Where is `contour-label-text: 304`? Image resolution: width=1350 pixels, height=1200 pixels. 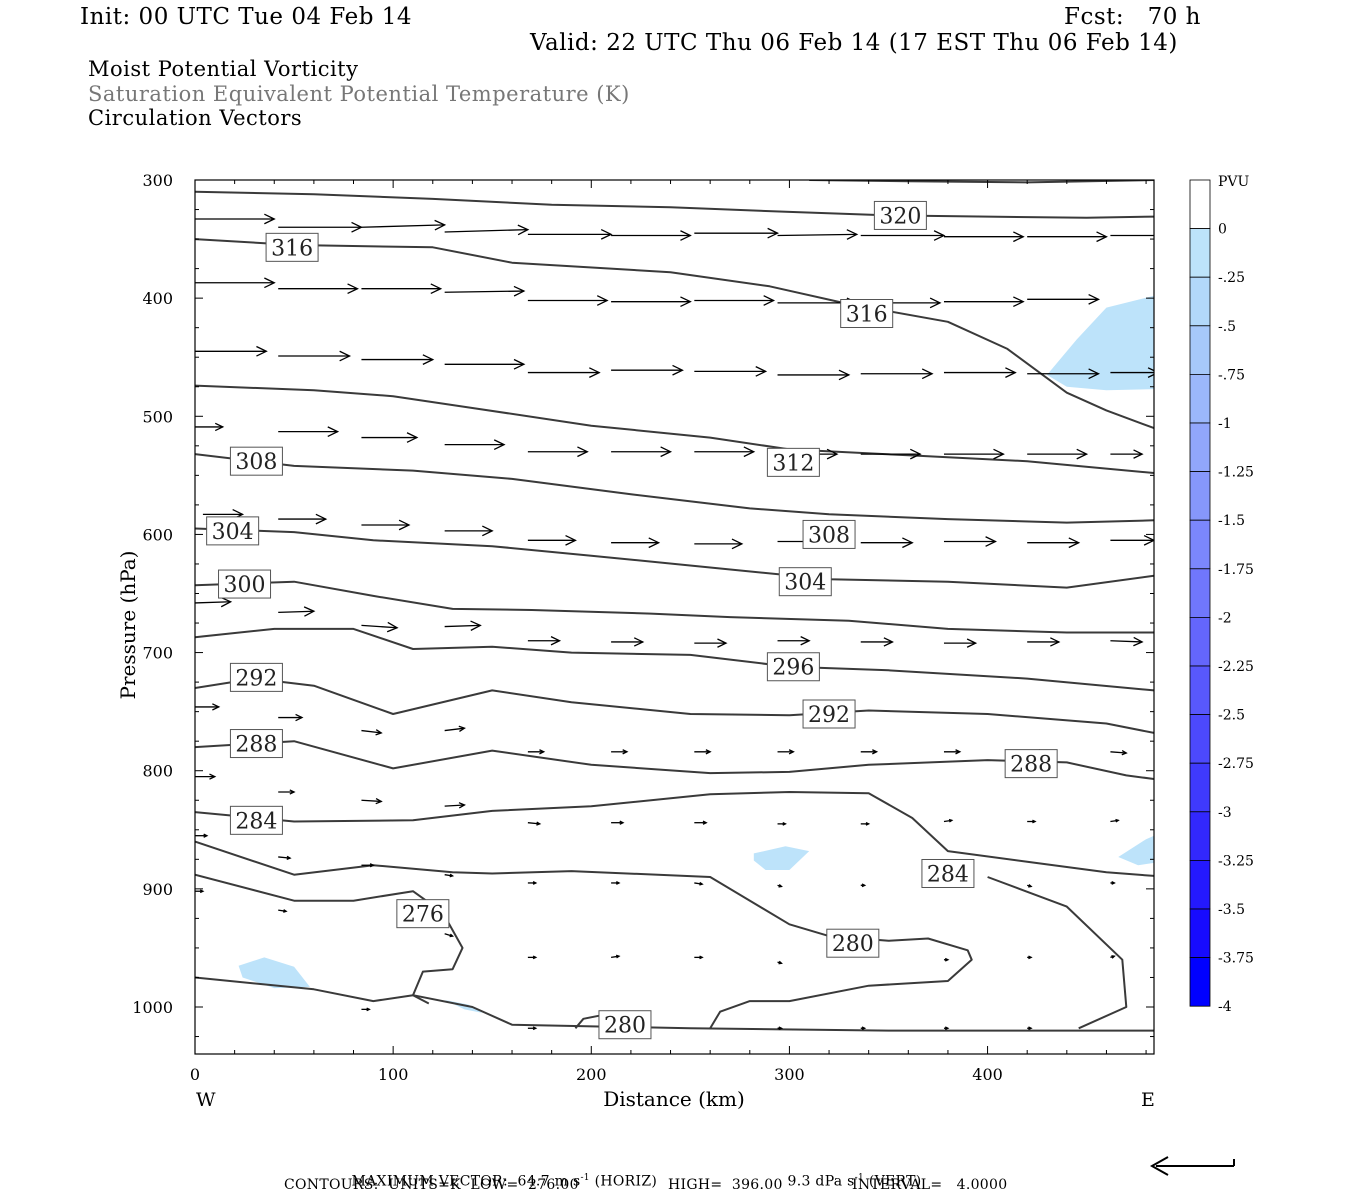
contour-label-text: 304 is located at coordinates (805, 583).